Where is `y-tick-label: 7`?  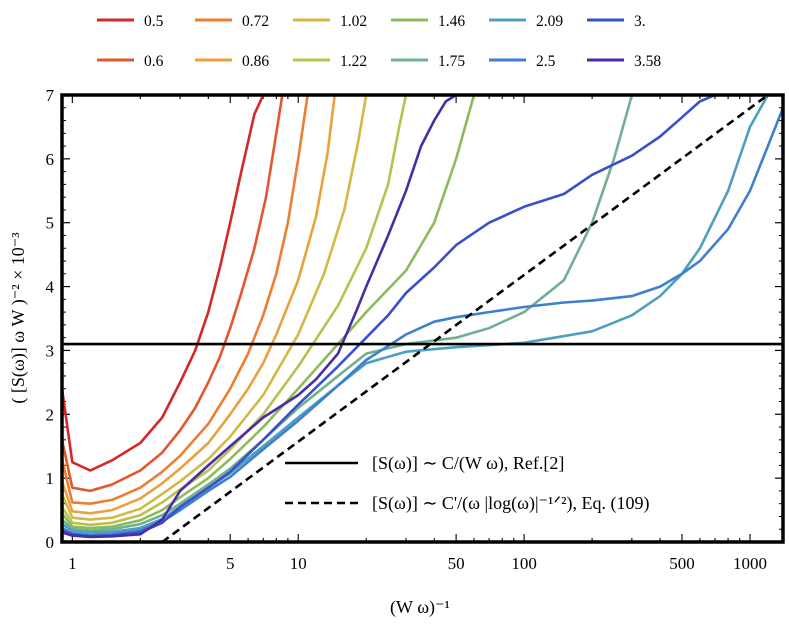
y-tick-label: 7 is located at coordinates (50, 95).